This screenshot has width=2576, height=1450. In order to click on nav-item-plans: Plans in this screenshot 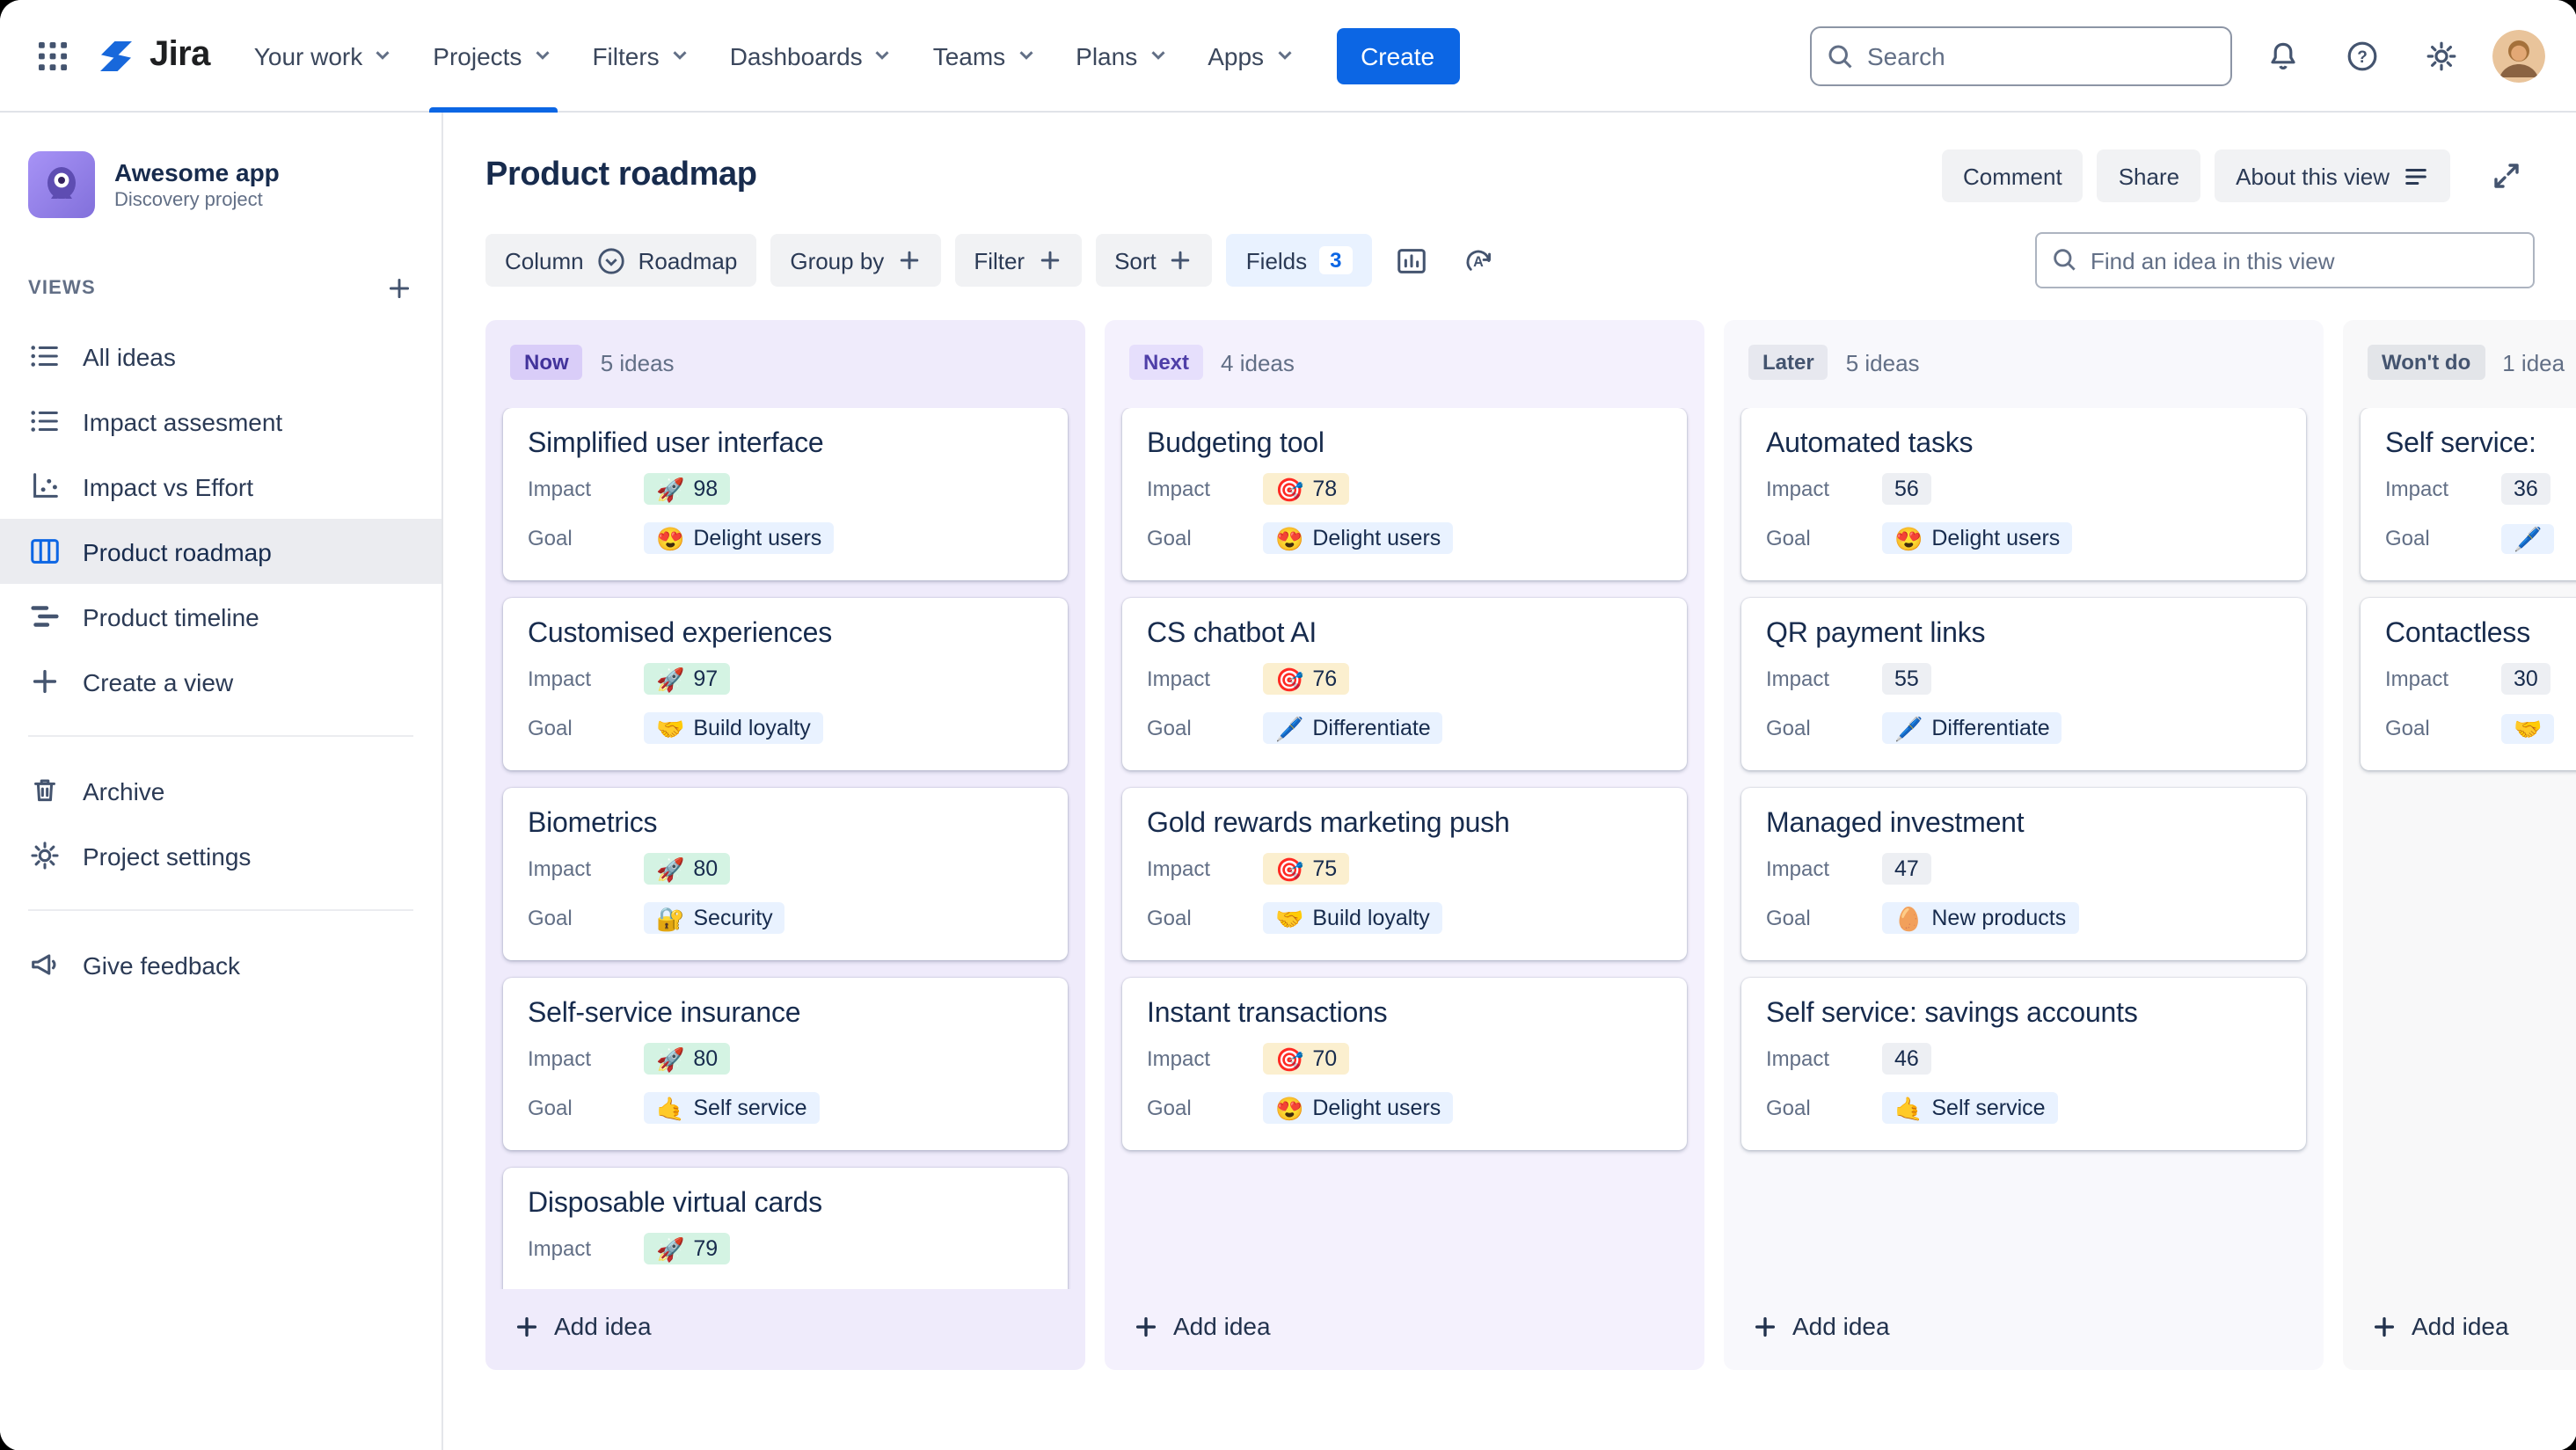, I will do `click(1122, 56)`.